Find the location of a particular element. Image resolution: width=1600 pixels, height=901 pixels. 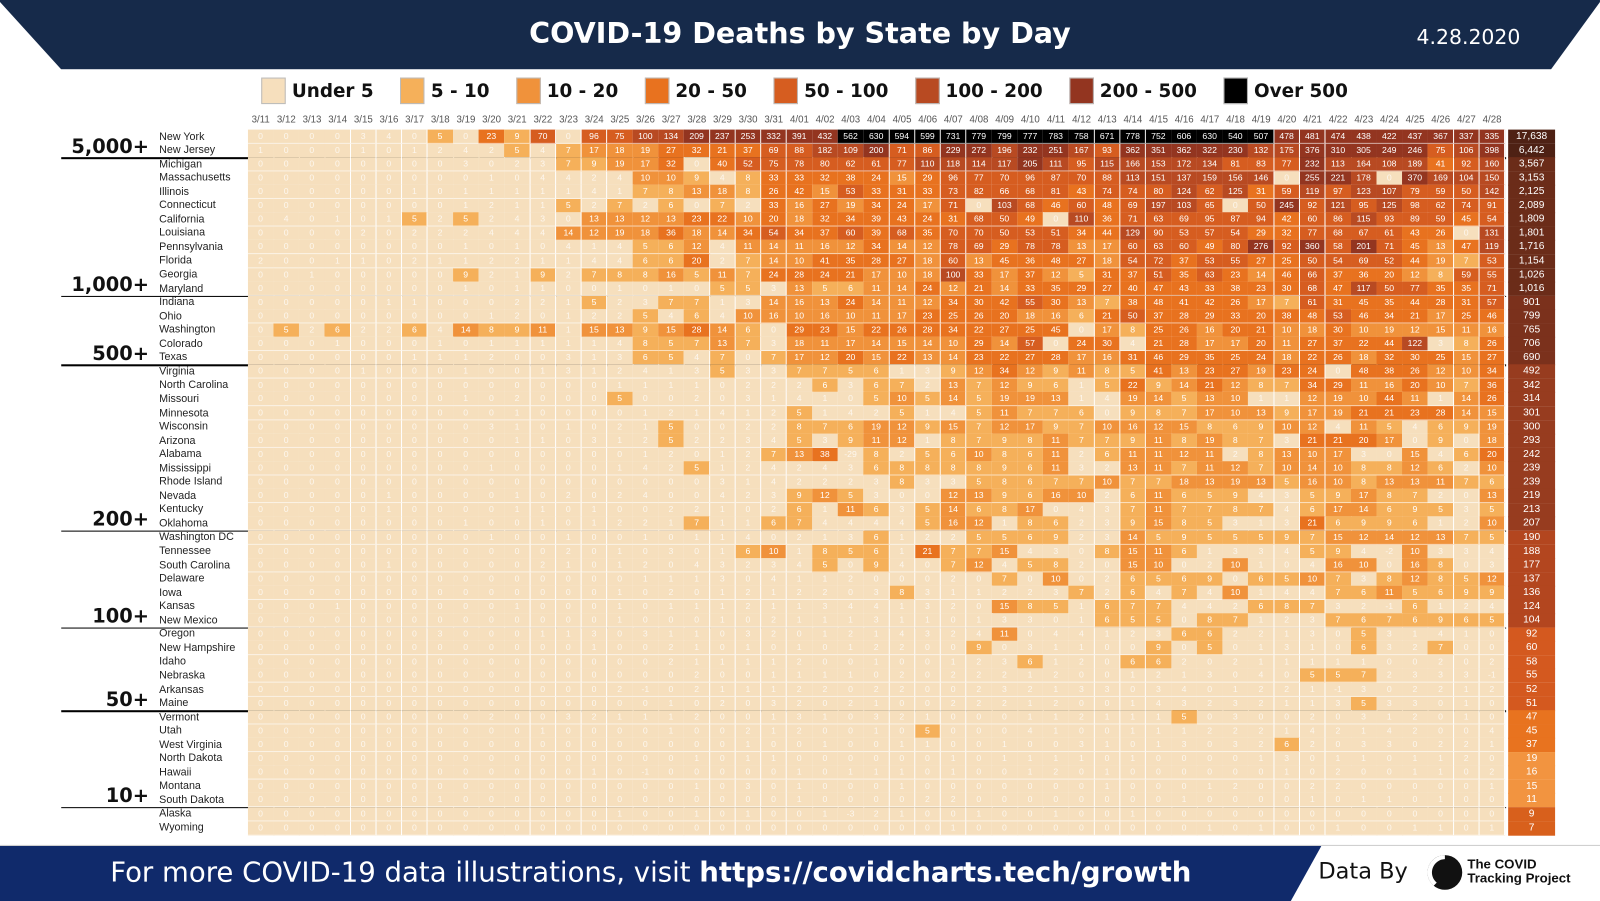

state-total: 492 is located at coordinates (1532, 371).